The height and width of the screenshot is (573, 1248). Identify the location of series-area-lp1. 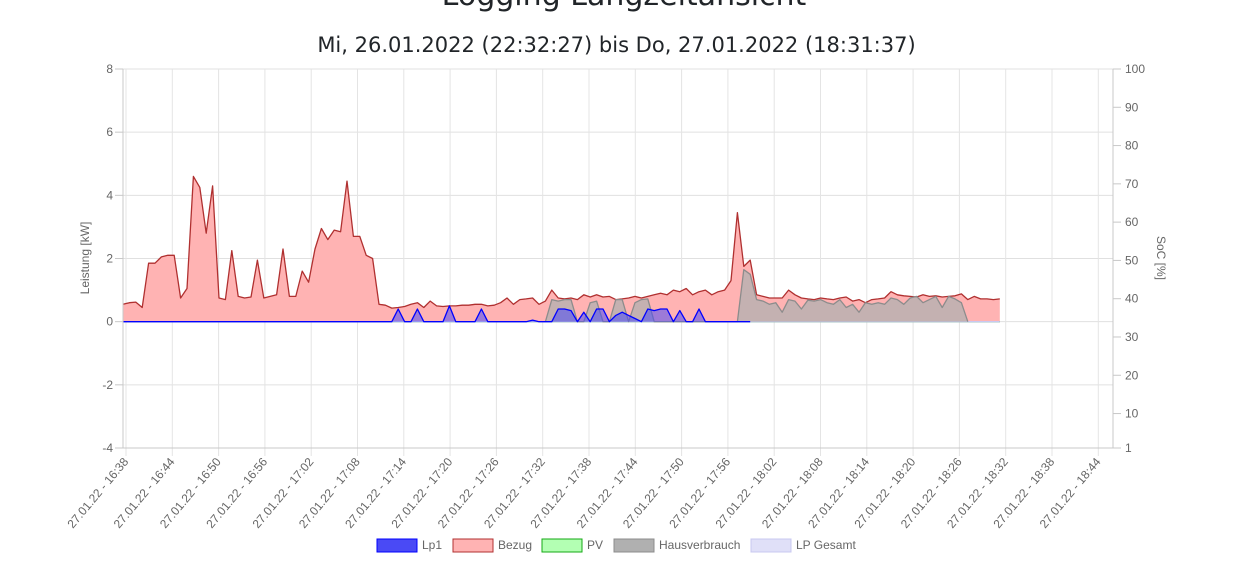
(437, 313).